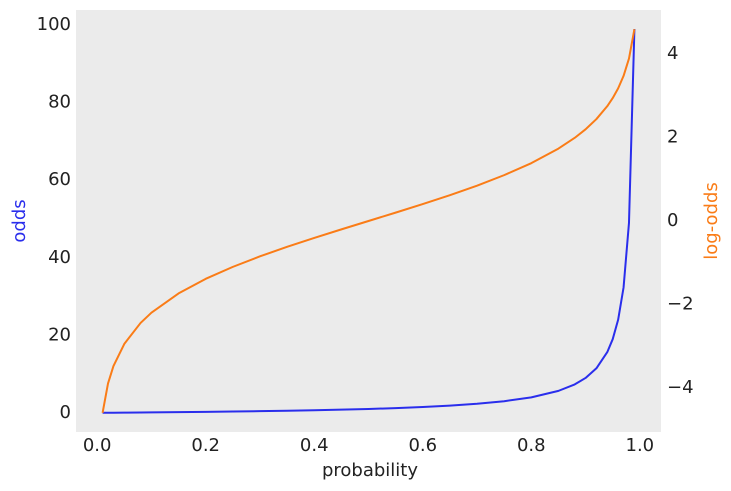 The height and width of the screenshot is (491, 731). Describe the element at coordinates (672, 220) in the screenshot. I see `y2-tick-label: 0` at that location.